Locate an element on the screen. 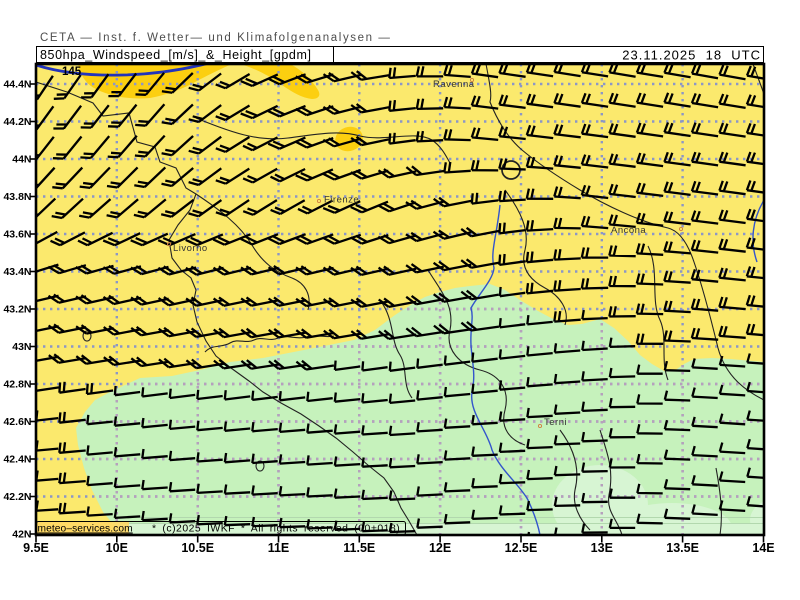 The height and width of the screenshot is (600, 800). svg-text: 23.11.2025 18 UTC is located at coordinates (691, 55).